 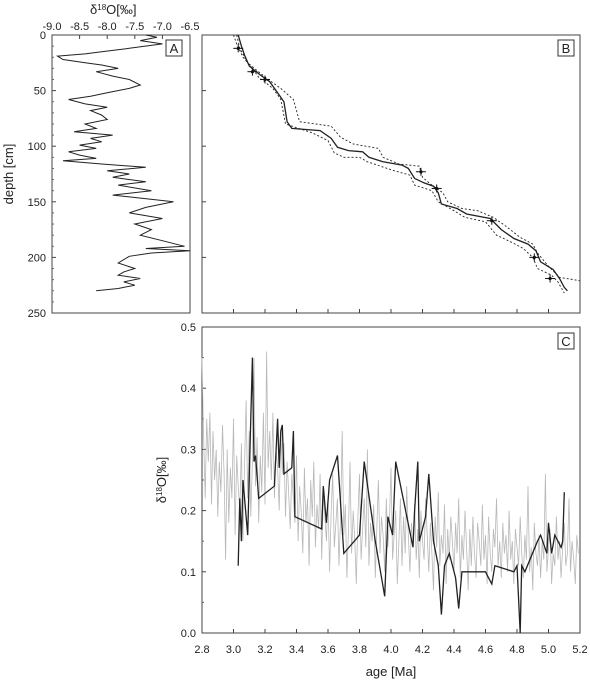 I want to click on panel-b-letter-box, so click(x=566, y=48).